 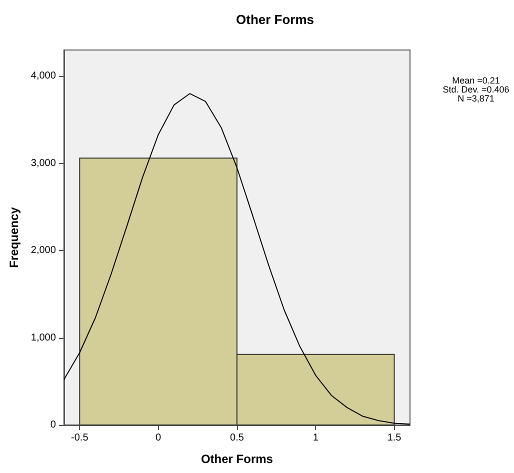 What do you see at coordinates (237, 438) in the screenshot?
I see `x-tick-label: 0.5` at bounding box center [237, 438].